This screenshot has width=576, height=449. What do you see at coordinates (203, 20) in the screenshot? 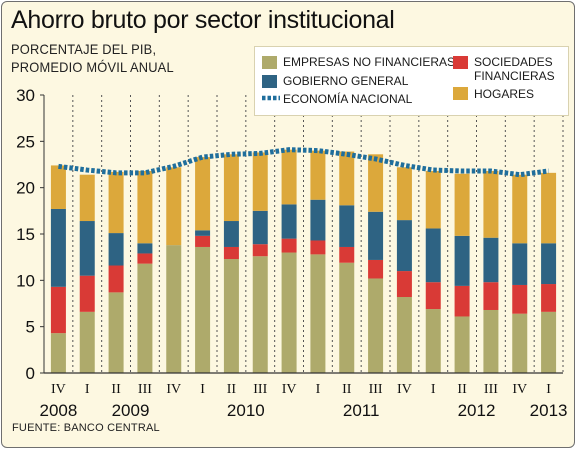
I see `chart-title: Ahorro bruto por sector institucional` at bounding box center [203, 20].